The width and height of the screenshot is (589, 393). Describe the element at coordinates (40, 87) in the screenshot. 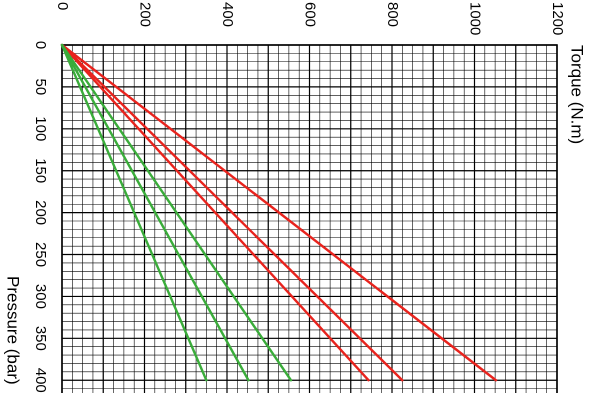

I see `pressure-tick-label: 50` at that location.